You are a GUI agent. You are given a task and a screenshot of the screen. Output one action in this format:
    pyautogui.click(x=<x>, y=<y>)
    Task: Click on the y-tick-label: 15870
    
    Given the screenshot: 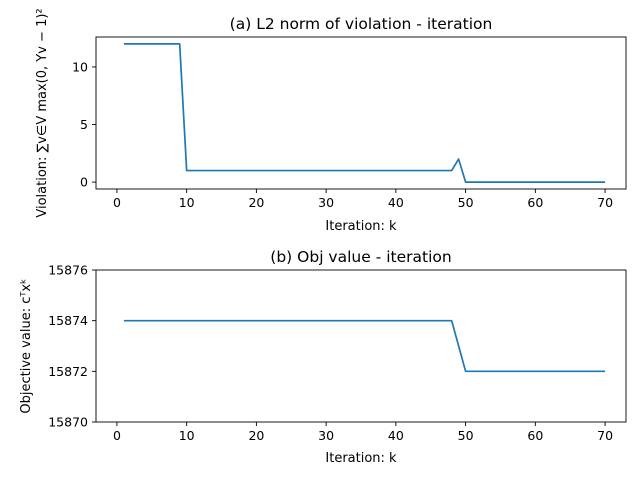 What is the action you would take?
    pyautogui.click(x=68, y=422)
    